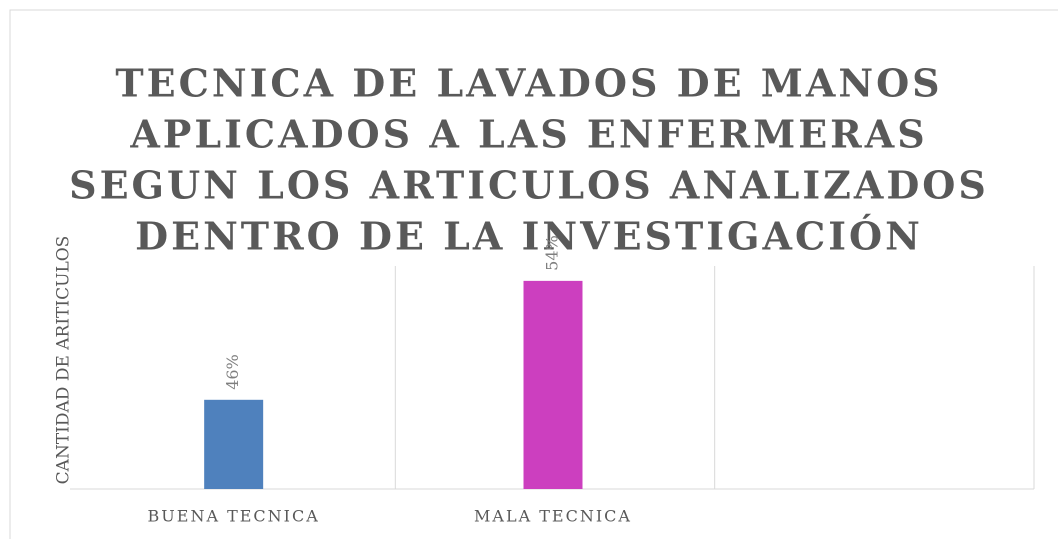 The image size is (1058, 539). Describe the element at coordinates (529, 236) in the screenshot. I see `chart-title: DENTRO DE LA INVESTIGACIÓN` at that location.